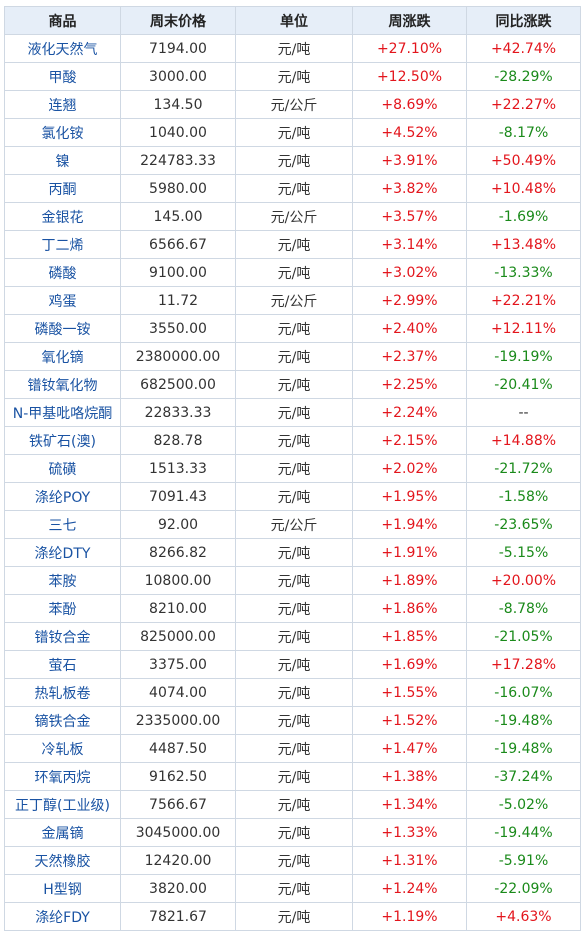  What do you see at coordinates (523, 20) in the screenshot?
I see `header-yoy-change: 同比涨跌` at bounding box center [523, 20].